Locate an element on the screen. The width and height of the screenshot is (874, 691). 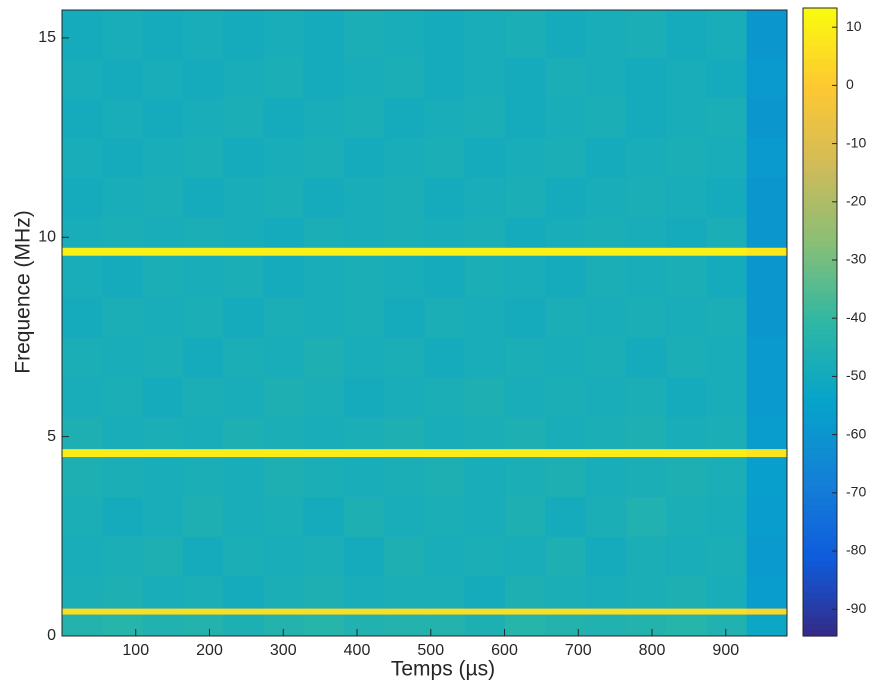
colorbar-tick-label: -90 is located at coordinates (856, 608).